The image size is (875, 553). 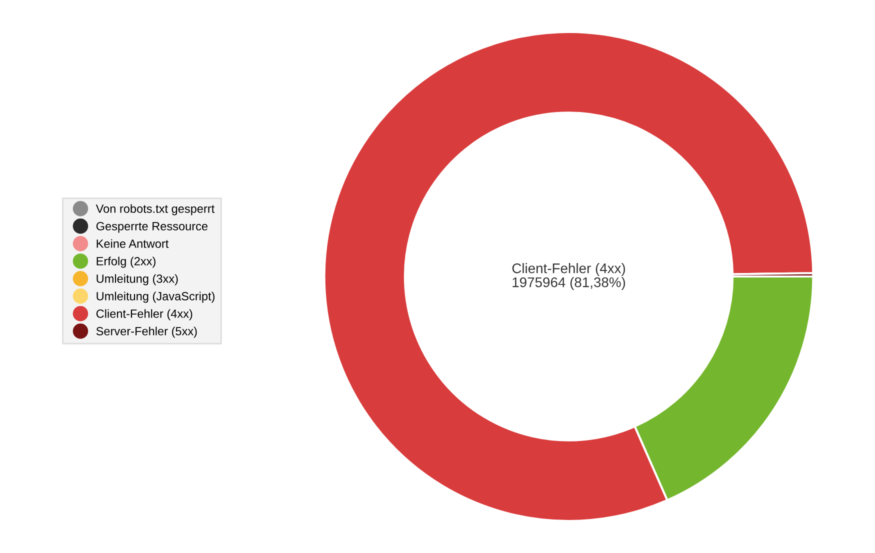 I want to click on legend-label: Erfolg (2xx), so click(x=126, y=262).